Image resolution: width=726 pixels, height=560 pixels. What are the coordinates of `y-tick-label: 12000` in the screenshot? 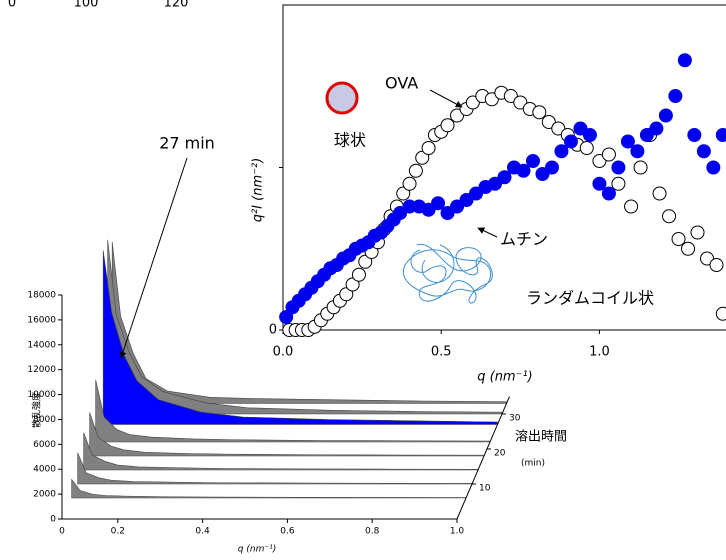 It's located at (41, 370).